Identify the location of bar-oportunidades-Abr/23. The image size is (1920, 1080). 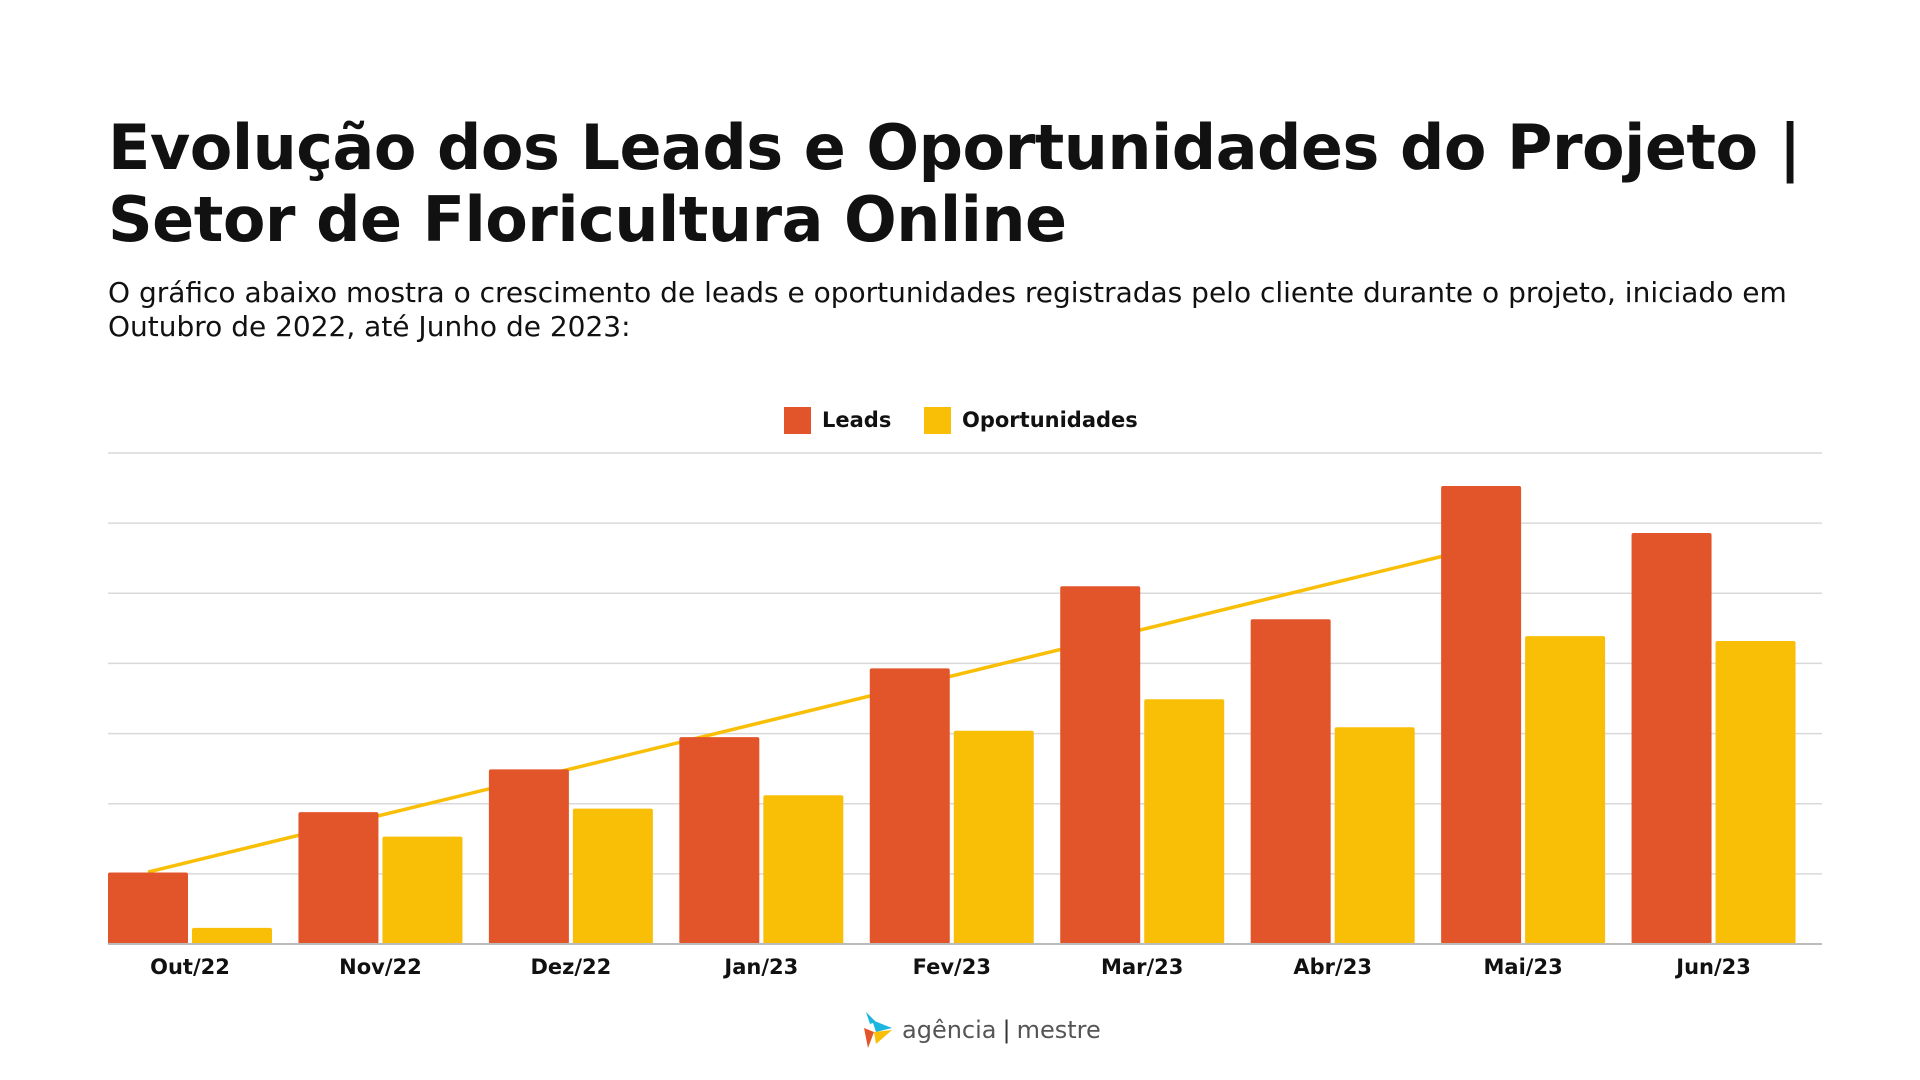
(1374, 835).